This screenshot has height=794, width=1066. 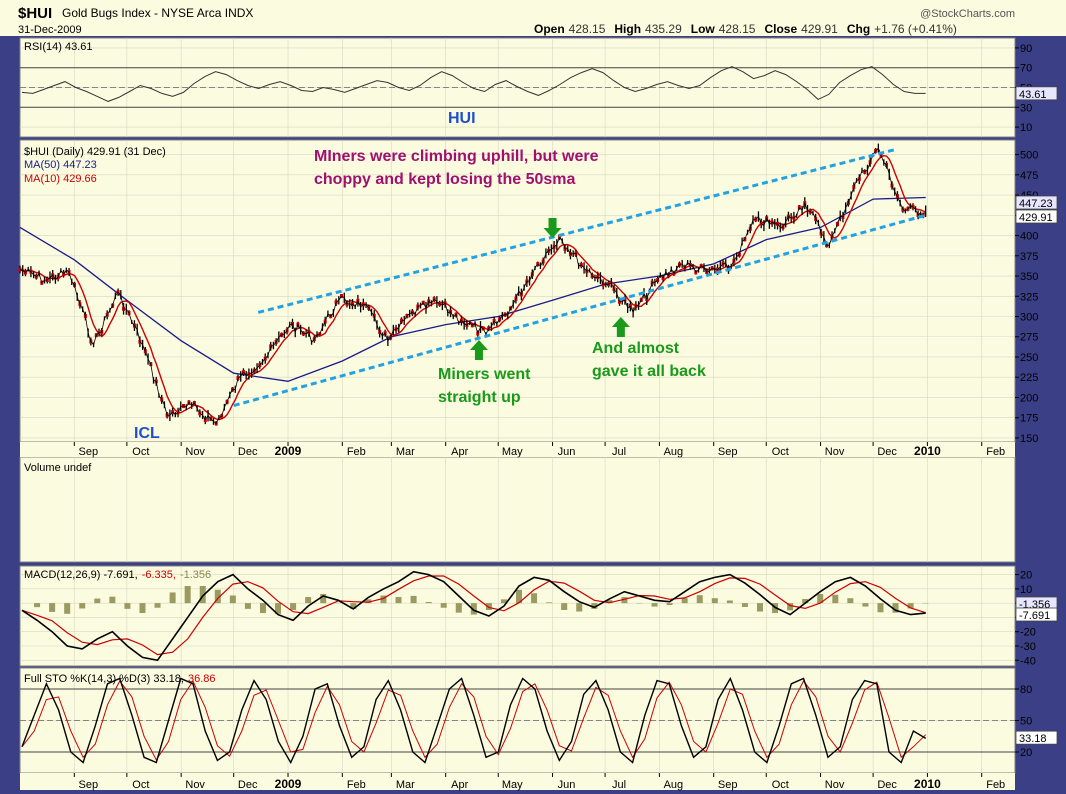 I want to click on y-tick-label: 325, so click(x=1029, y=297).